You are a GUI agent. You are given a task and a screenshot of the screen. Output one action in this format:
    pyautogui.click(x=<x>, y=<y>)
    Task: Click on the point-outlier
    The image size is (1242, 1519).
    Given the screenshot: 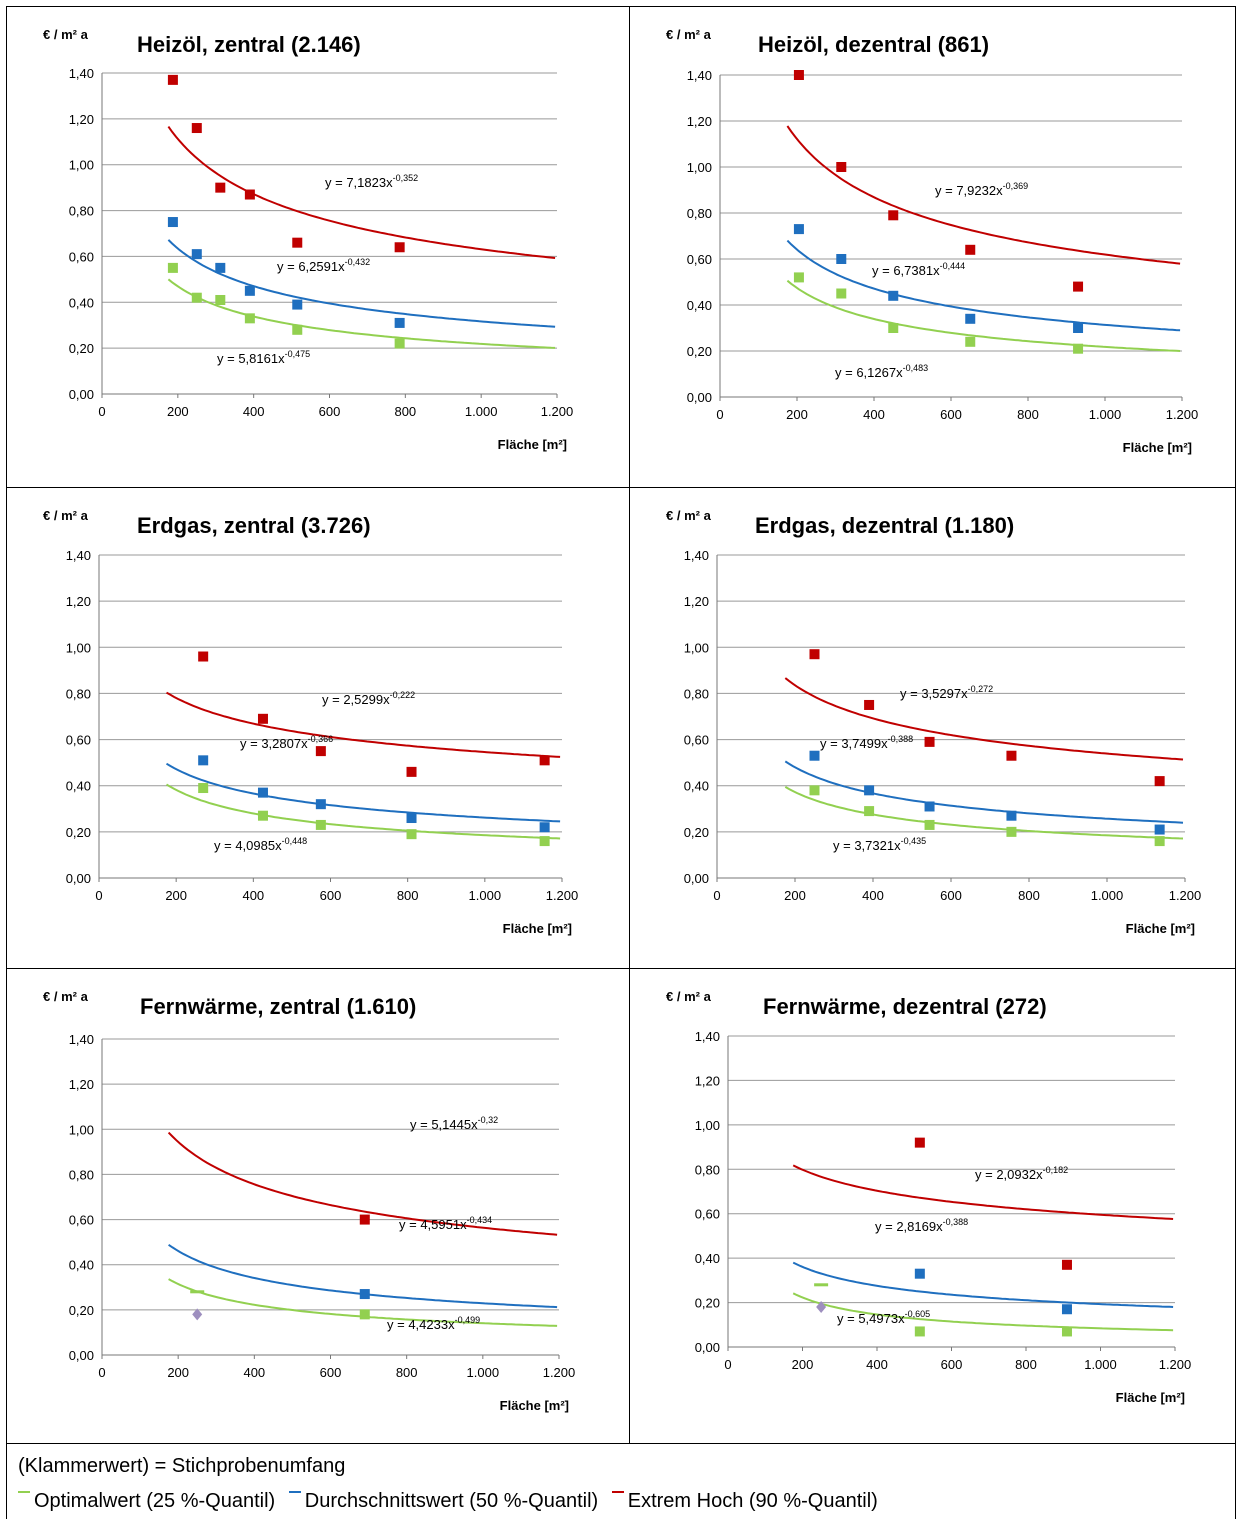 What is the action you would take?
    pyautogui.click(x=197, y=1314)
    